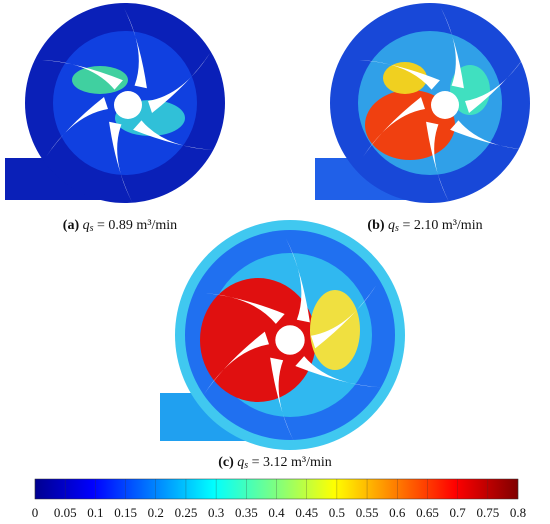  I want to click on tick-label: 0.6, so click(397, 512).